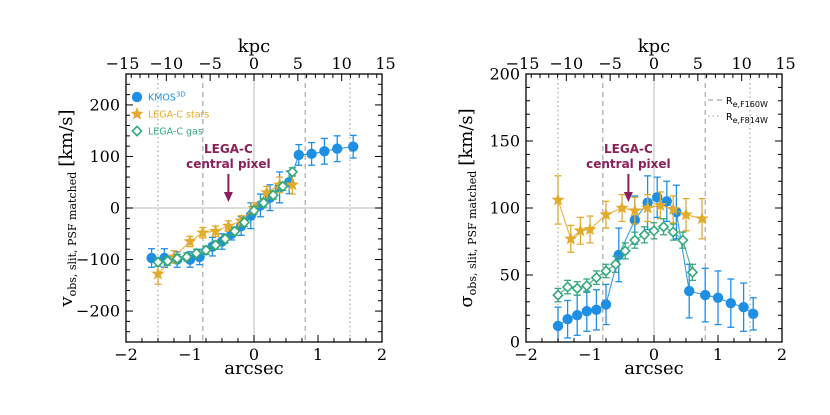 Image resolution: width=830 pixels, height=415 pixels. What do you see at coordinates (628, 164) in the screenshot?
I see `annotation-line: central pixel` at bounding box center [628, 164].